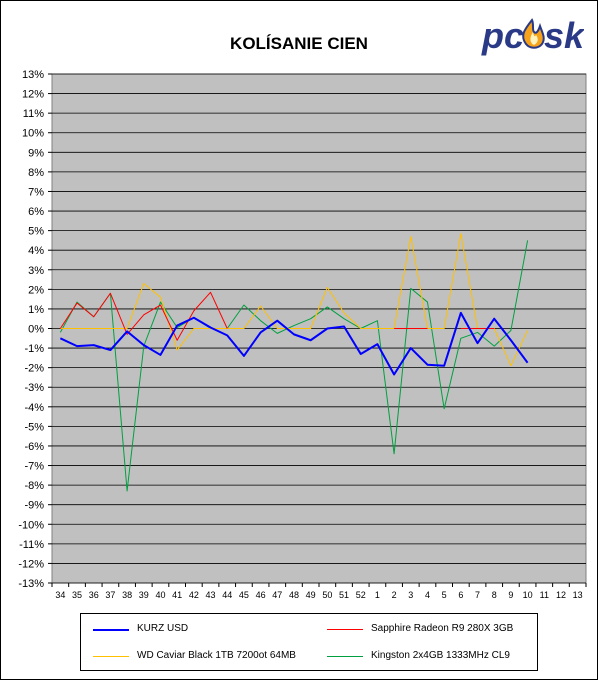 The image size is (598, 680). I want to click on x-tick-label: 10, so click(528, 595).